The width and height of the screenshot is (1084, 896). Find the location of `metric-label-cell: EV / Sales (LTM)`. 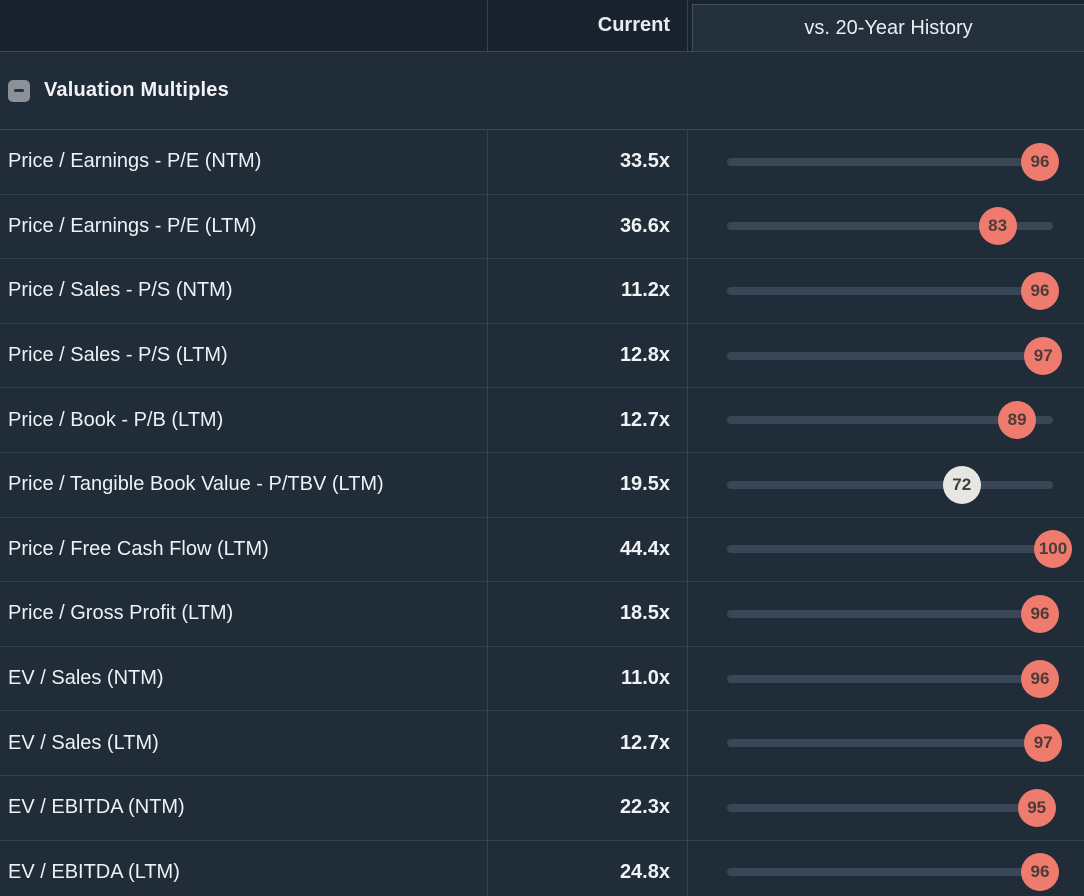

metric-label-cell: EV / Sales (LTM) is located at coordinates (244, 743).